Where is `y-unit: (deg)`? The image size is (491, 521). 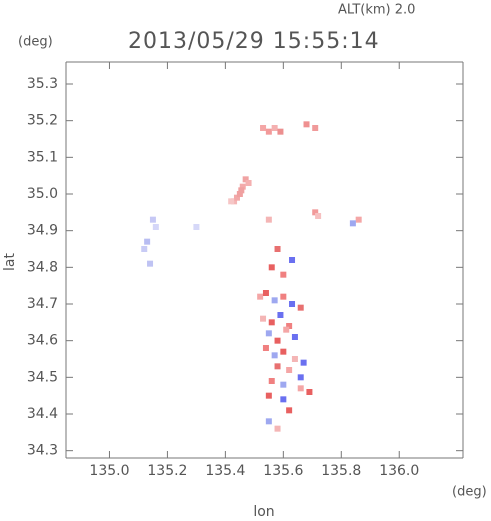
y-unit: (deg) is located at coordinates (35, 42).